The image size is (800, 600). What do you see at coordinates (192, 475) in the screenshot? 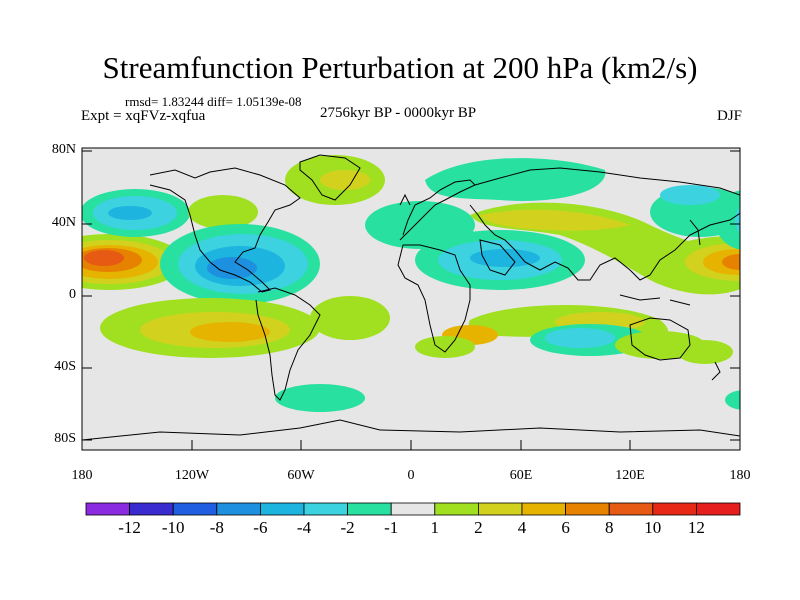
I see `x-tick-label: 120W` at bounding box center [192, 475].